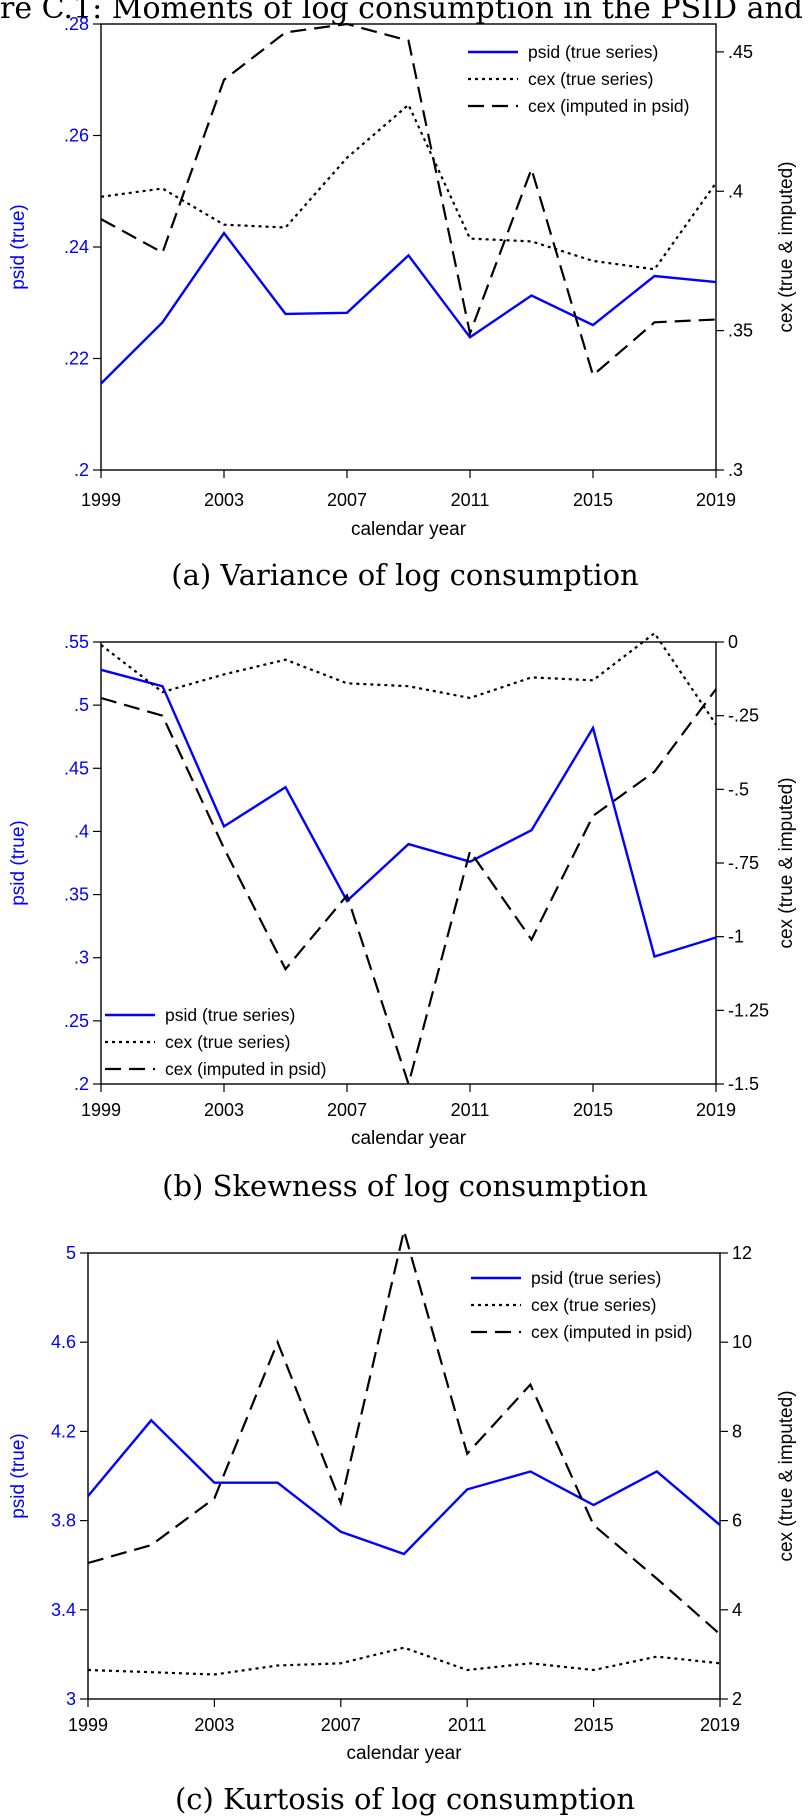 This screenshot has width=810, height=1818. Describe the element at coordinates (76, 247) in the screenshot. I see `left-tick-label: .24` at that location.